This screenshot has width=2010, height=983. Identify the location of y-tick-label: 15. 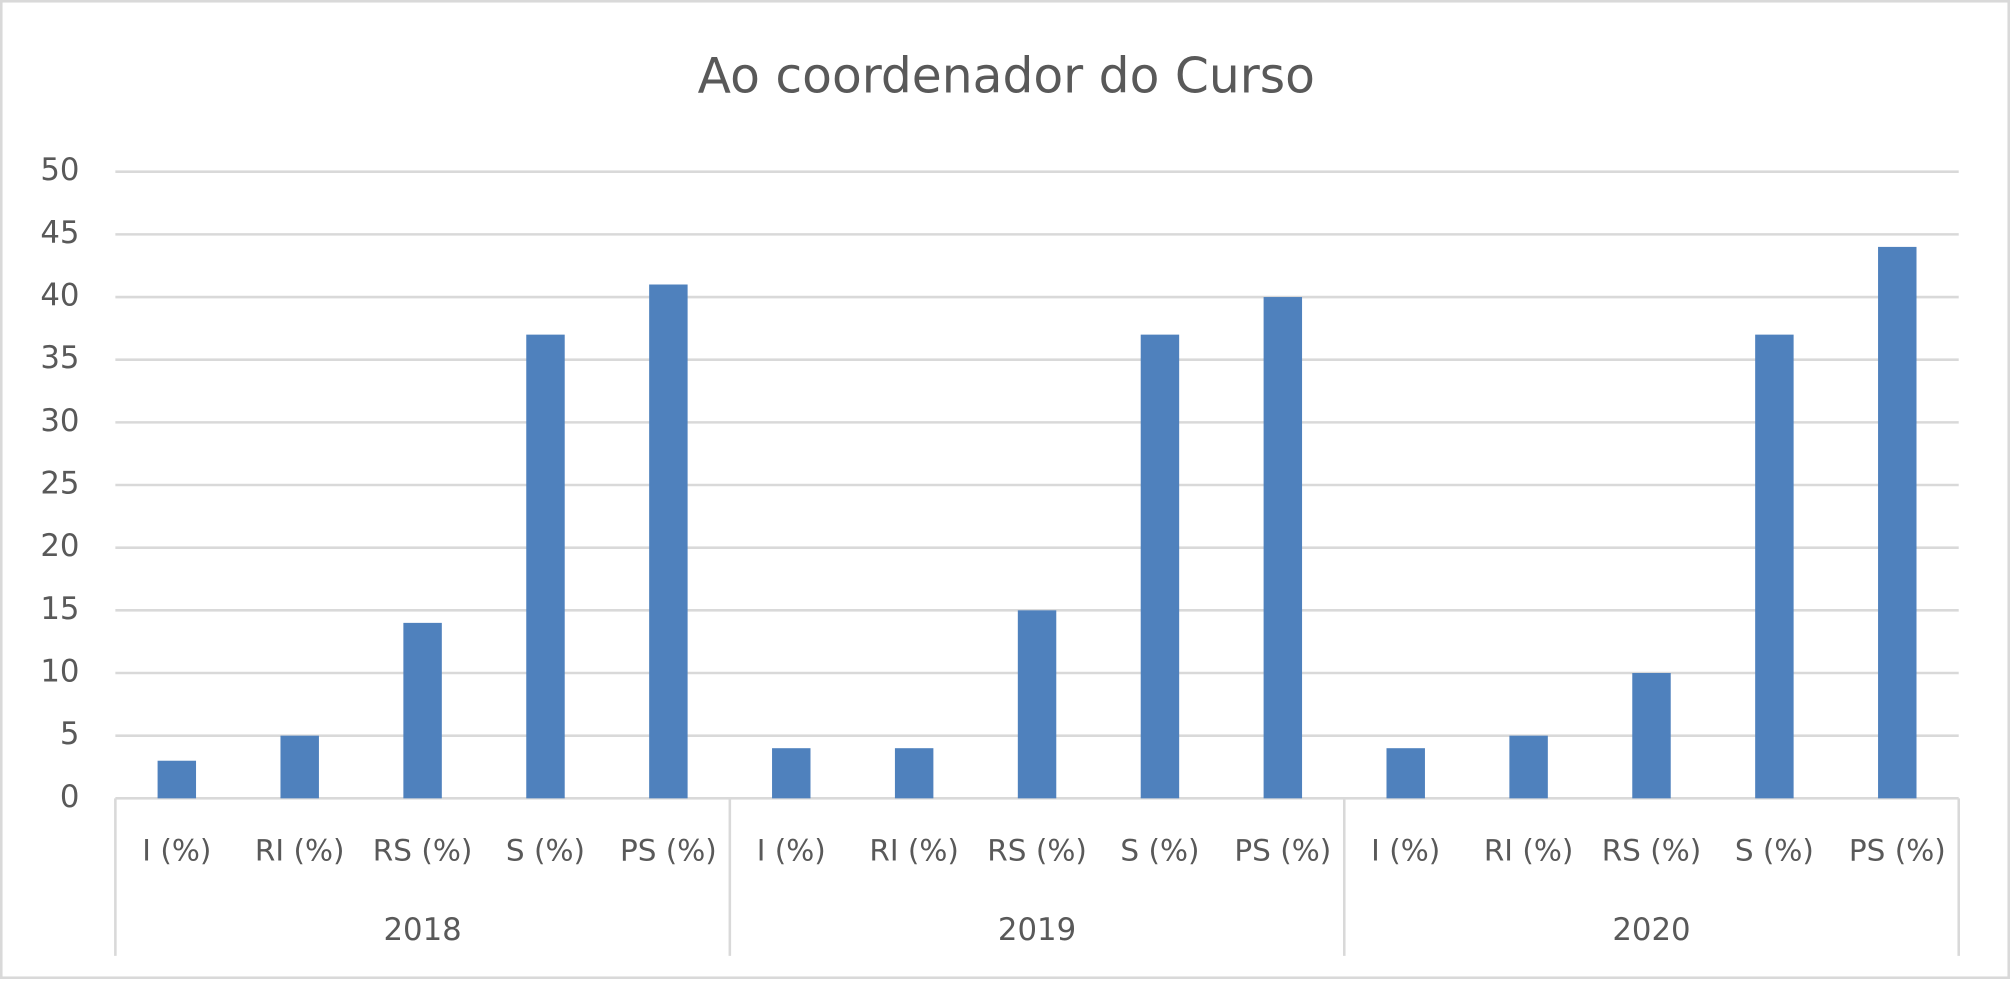
(59, 609).